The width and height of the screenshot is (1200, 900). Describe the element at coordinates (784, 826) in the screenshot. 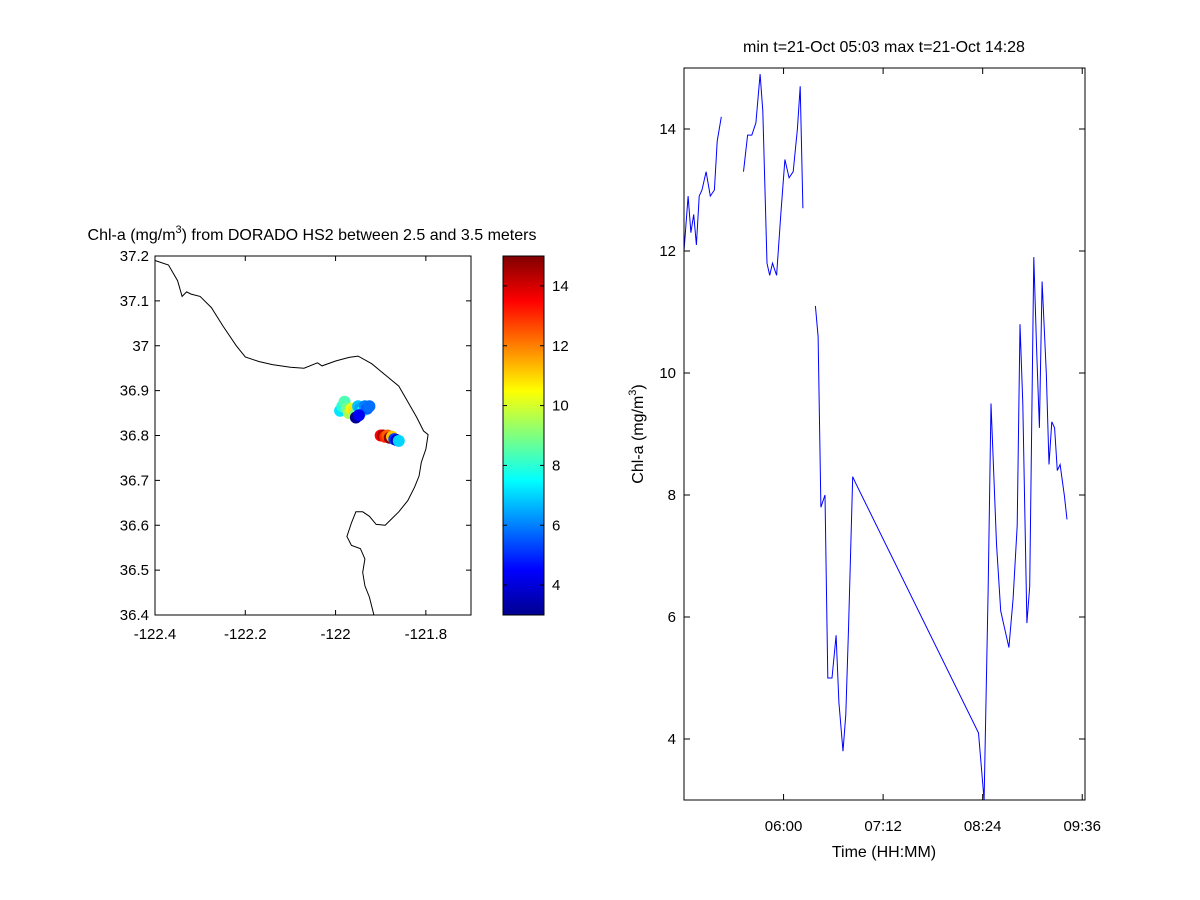

I see `ts-x-tick-label: 06:00` at that location.